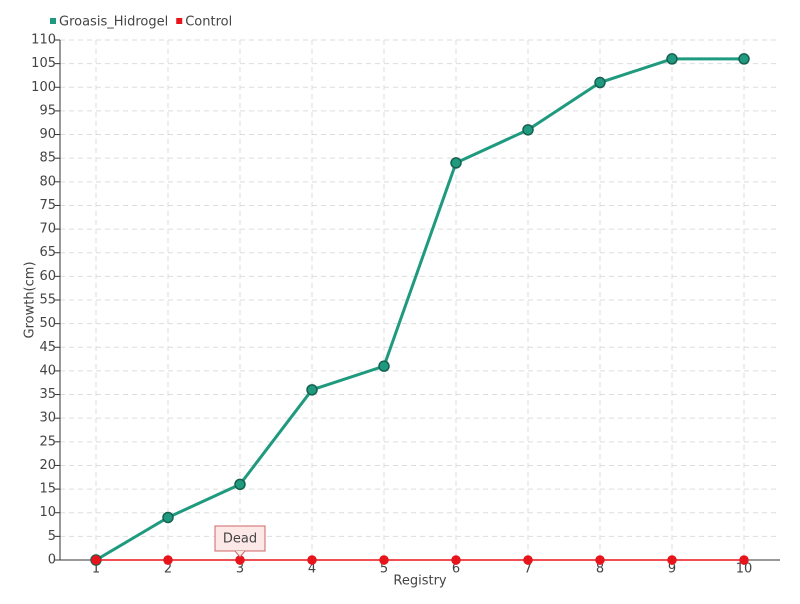 This screenshot has height=604, width=800. Describe the element at coordinates (96, 569) in the screenshot. I see `x-tick-label: 1` at that location.